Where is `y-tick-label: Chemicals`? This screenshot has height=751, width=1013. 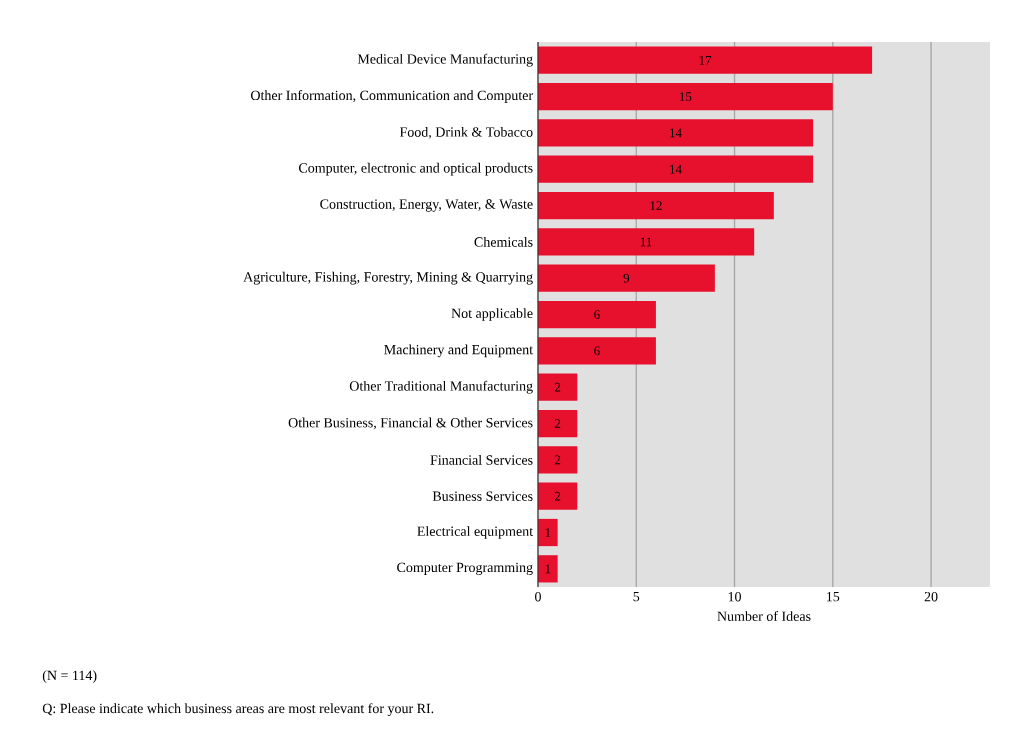
y-tick-label: Chemicals is located at coordinates (503, 241).